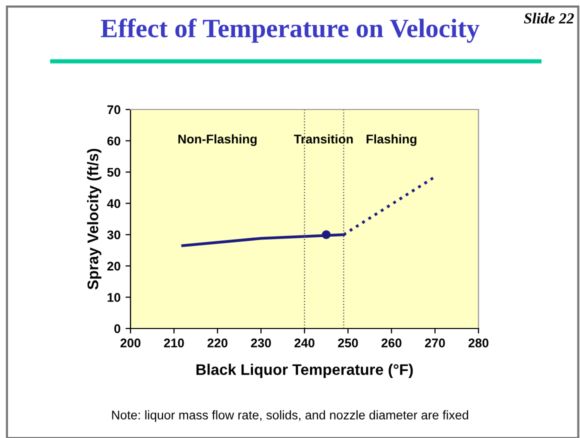 This screenshot has width=580, height=438. Describe the element at coordinates (217, 140) in the screenshot. I see `annotation: Non-Flashing` at that location.